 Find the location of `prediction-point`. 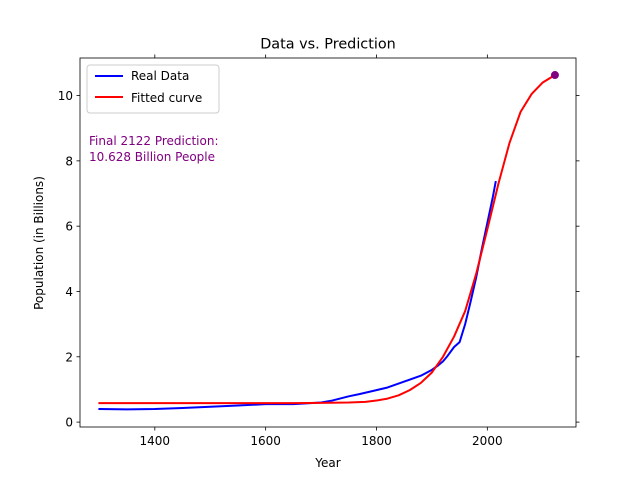

prediction-point is located at coordinates (554, 75).